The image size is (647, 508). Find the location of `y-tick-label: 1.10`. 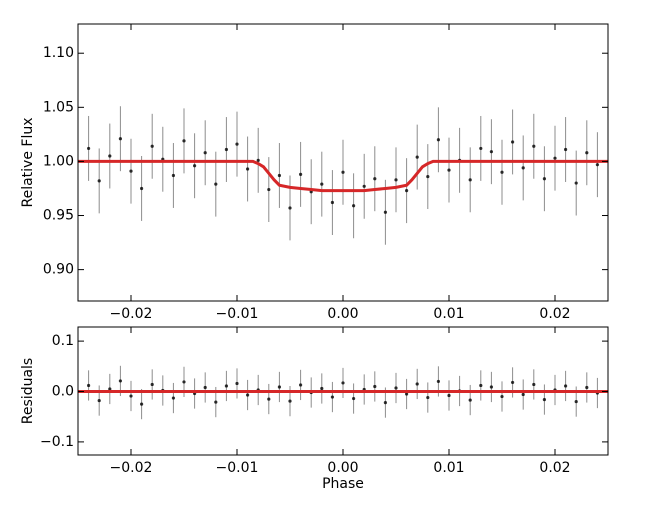

y-tick-label: 1.10 is located at coordinates (58, 53).